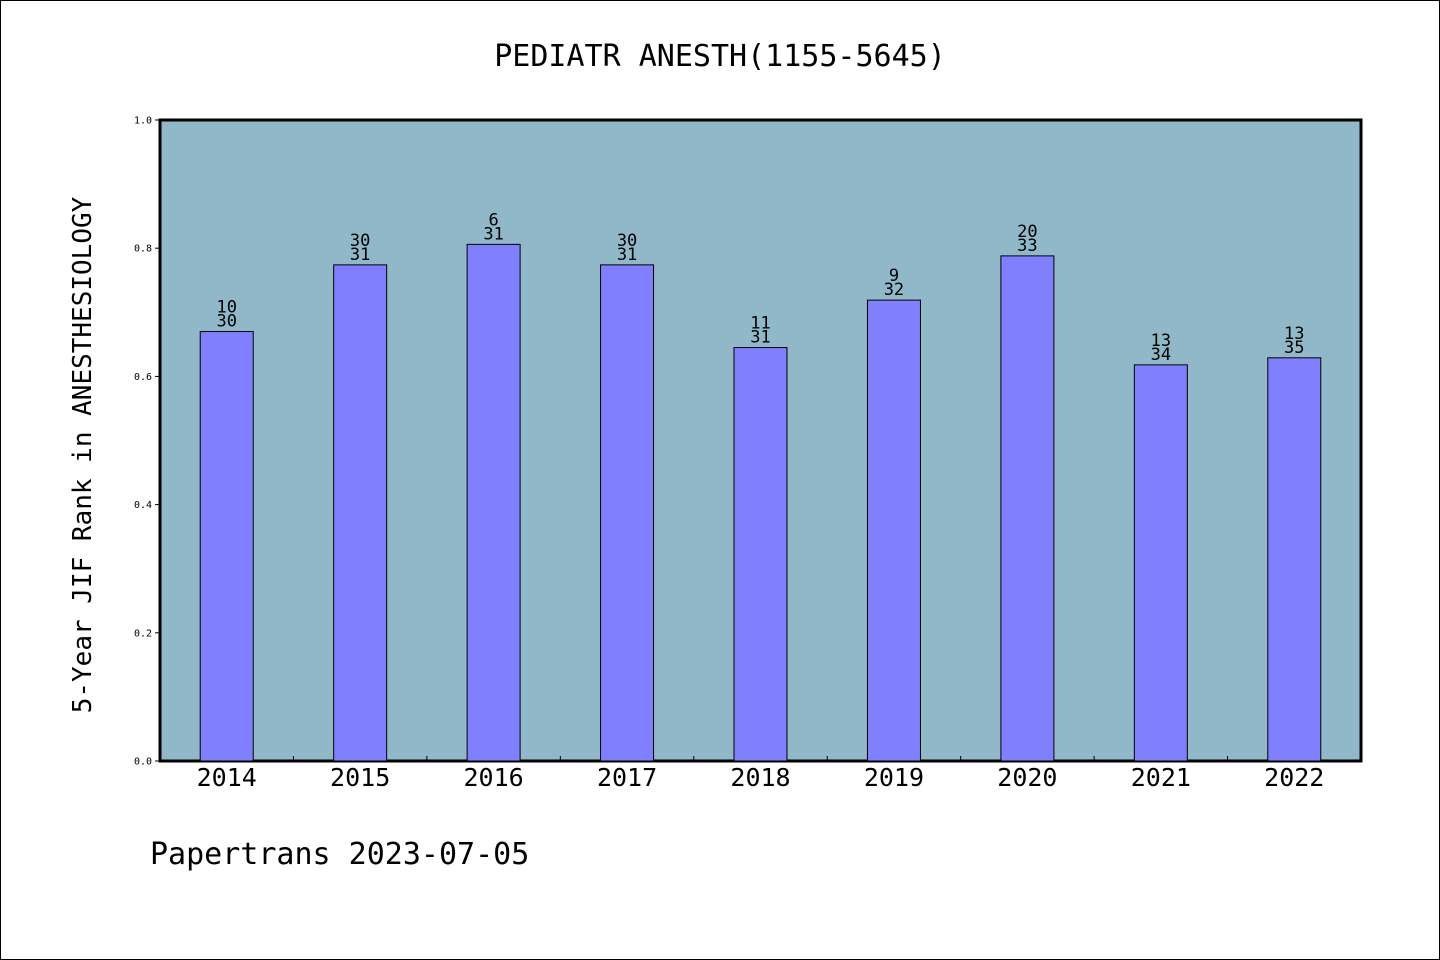 The image size is (1440, 960). Describe the element at coordinates (1294, 348) in the screenshot. I see `bar-label-total: 35` at that location.